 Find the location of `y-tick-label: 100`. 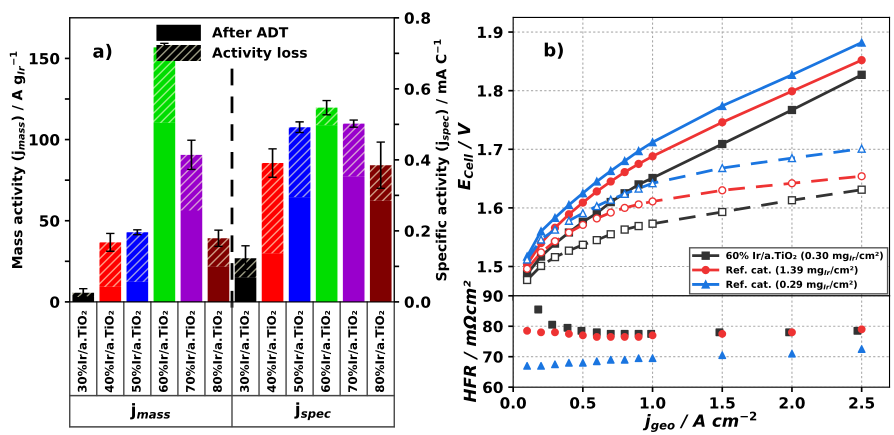

y-tick-label: 100 is located at coordinates (45, 140).